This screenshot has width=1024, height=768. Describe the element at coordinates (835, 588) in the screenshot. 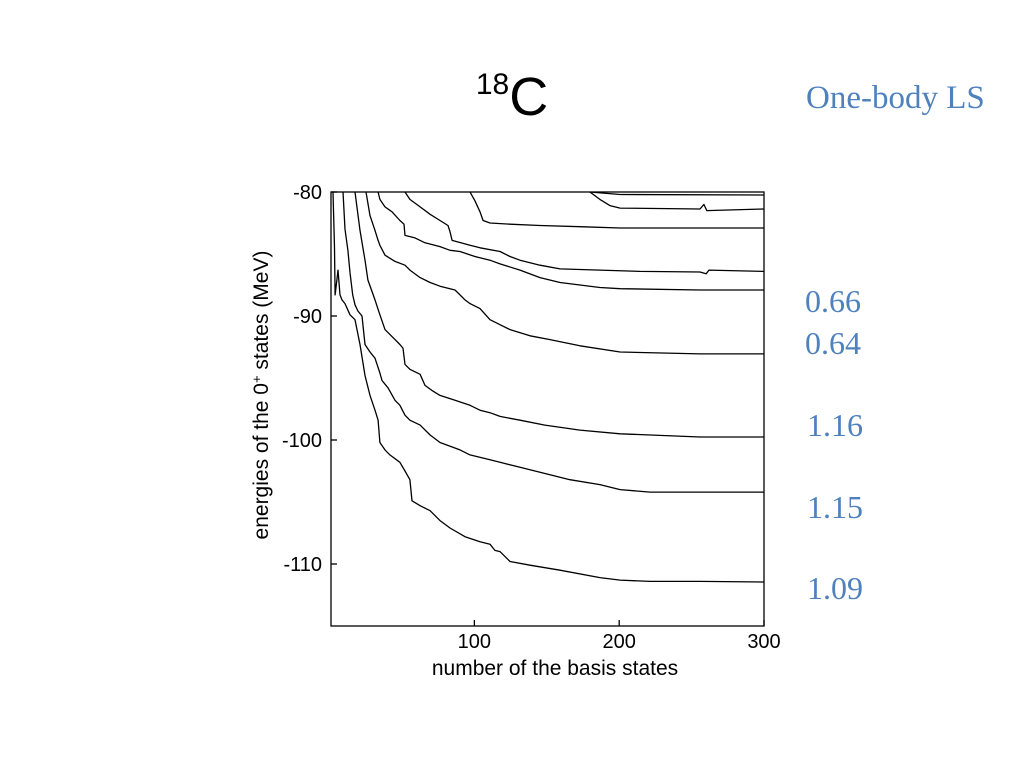

I see `annotation-value: 1.09` at that location.